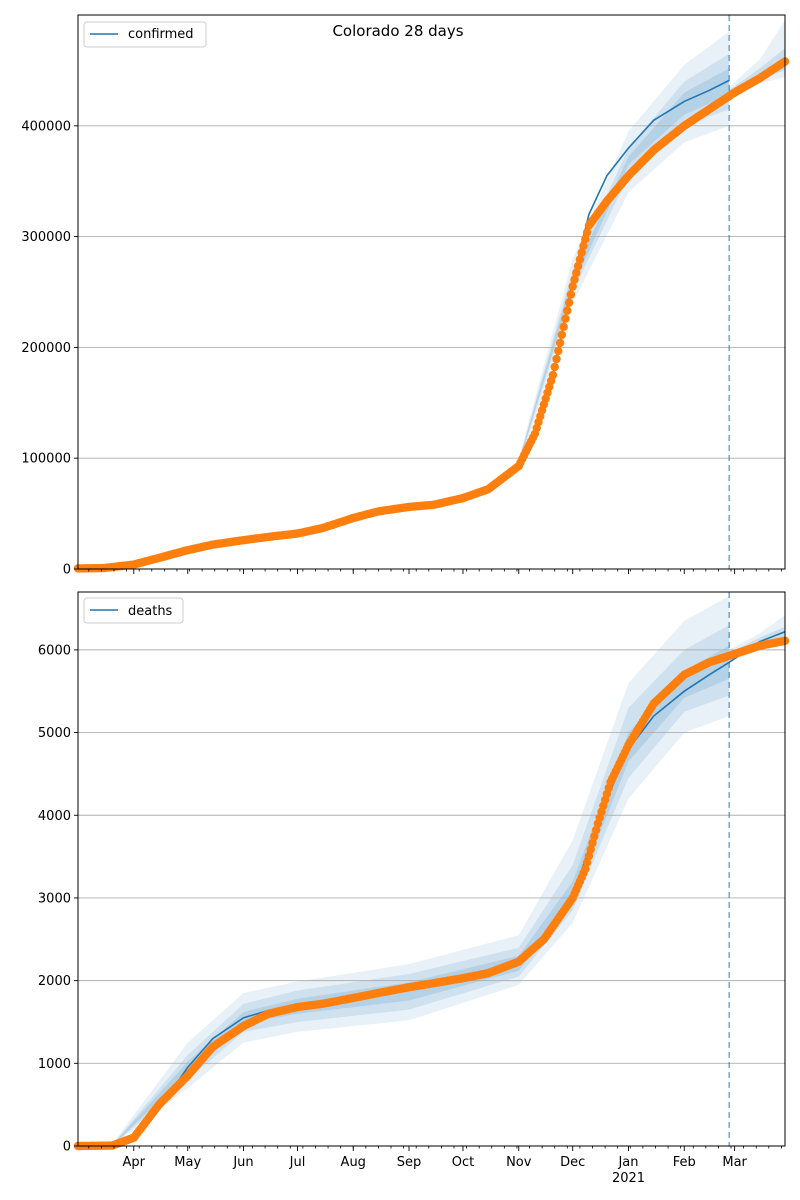 This screenshot has height=1200, width=800. I want to click on x-tick-label: Feb, so click(684, 1162).